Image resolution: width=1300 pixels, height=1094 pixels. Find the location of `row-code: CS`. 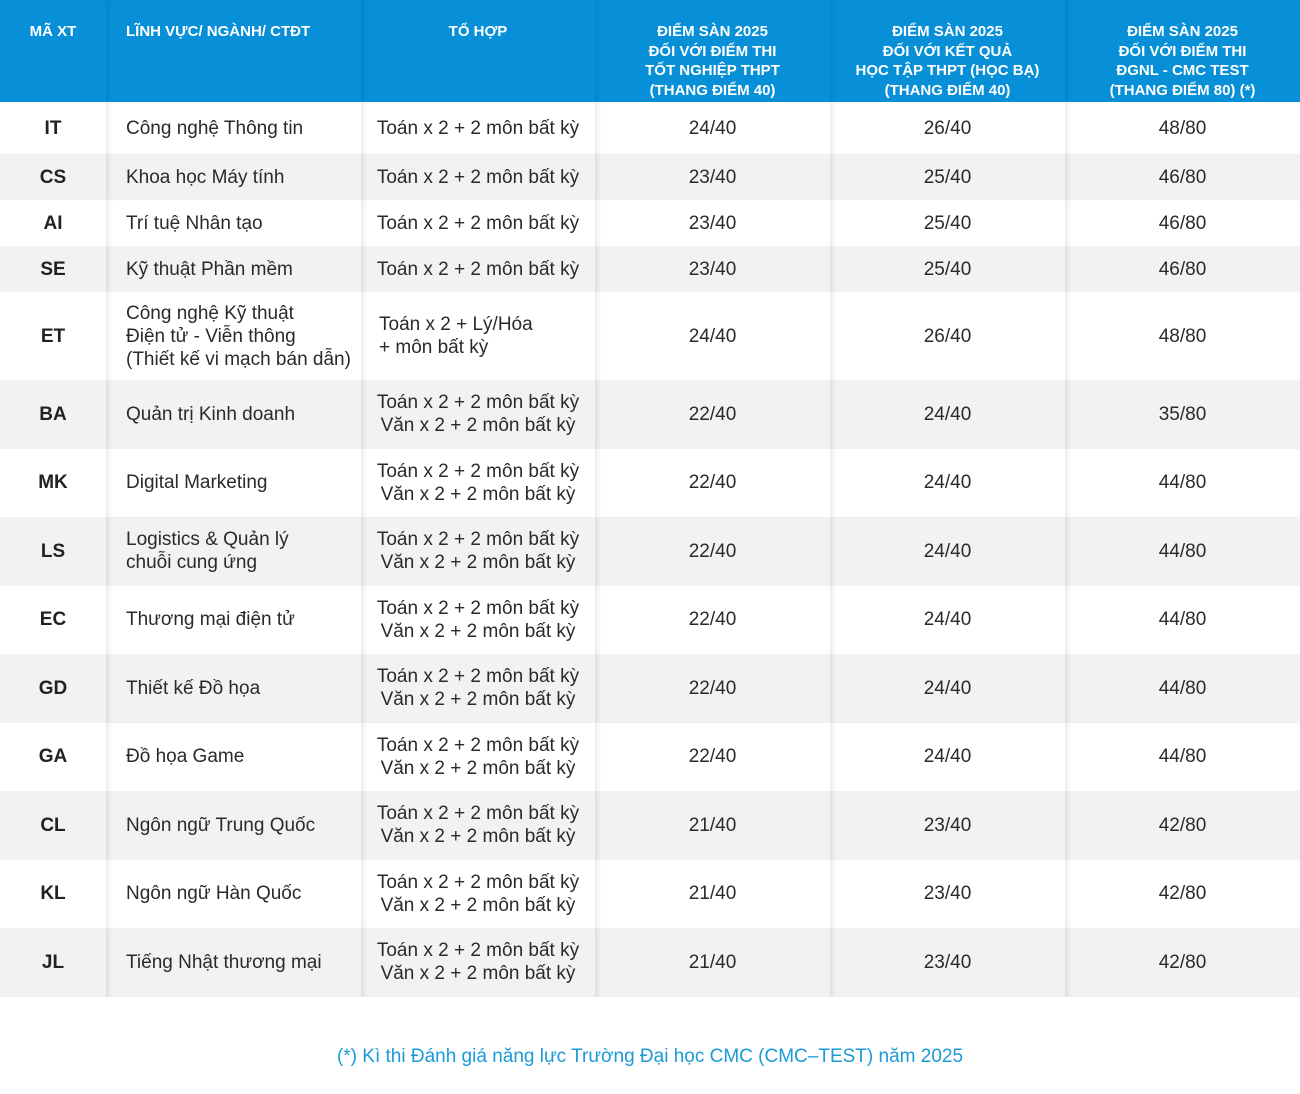

row-code: CS is located at coordinates (53, 177).